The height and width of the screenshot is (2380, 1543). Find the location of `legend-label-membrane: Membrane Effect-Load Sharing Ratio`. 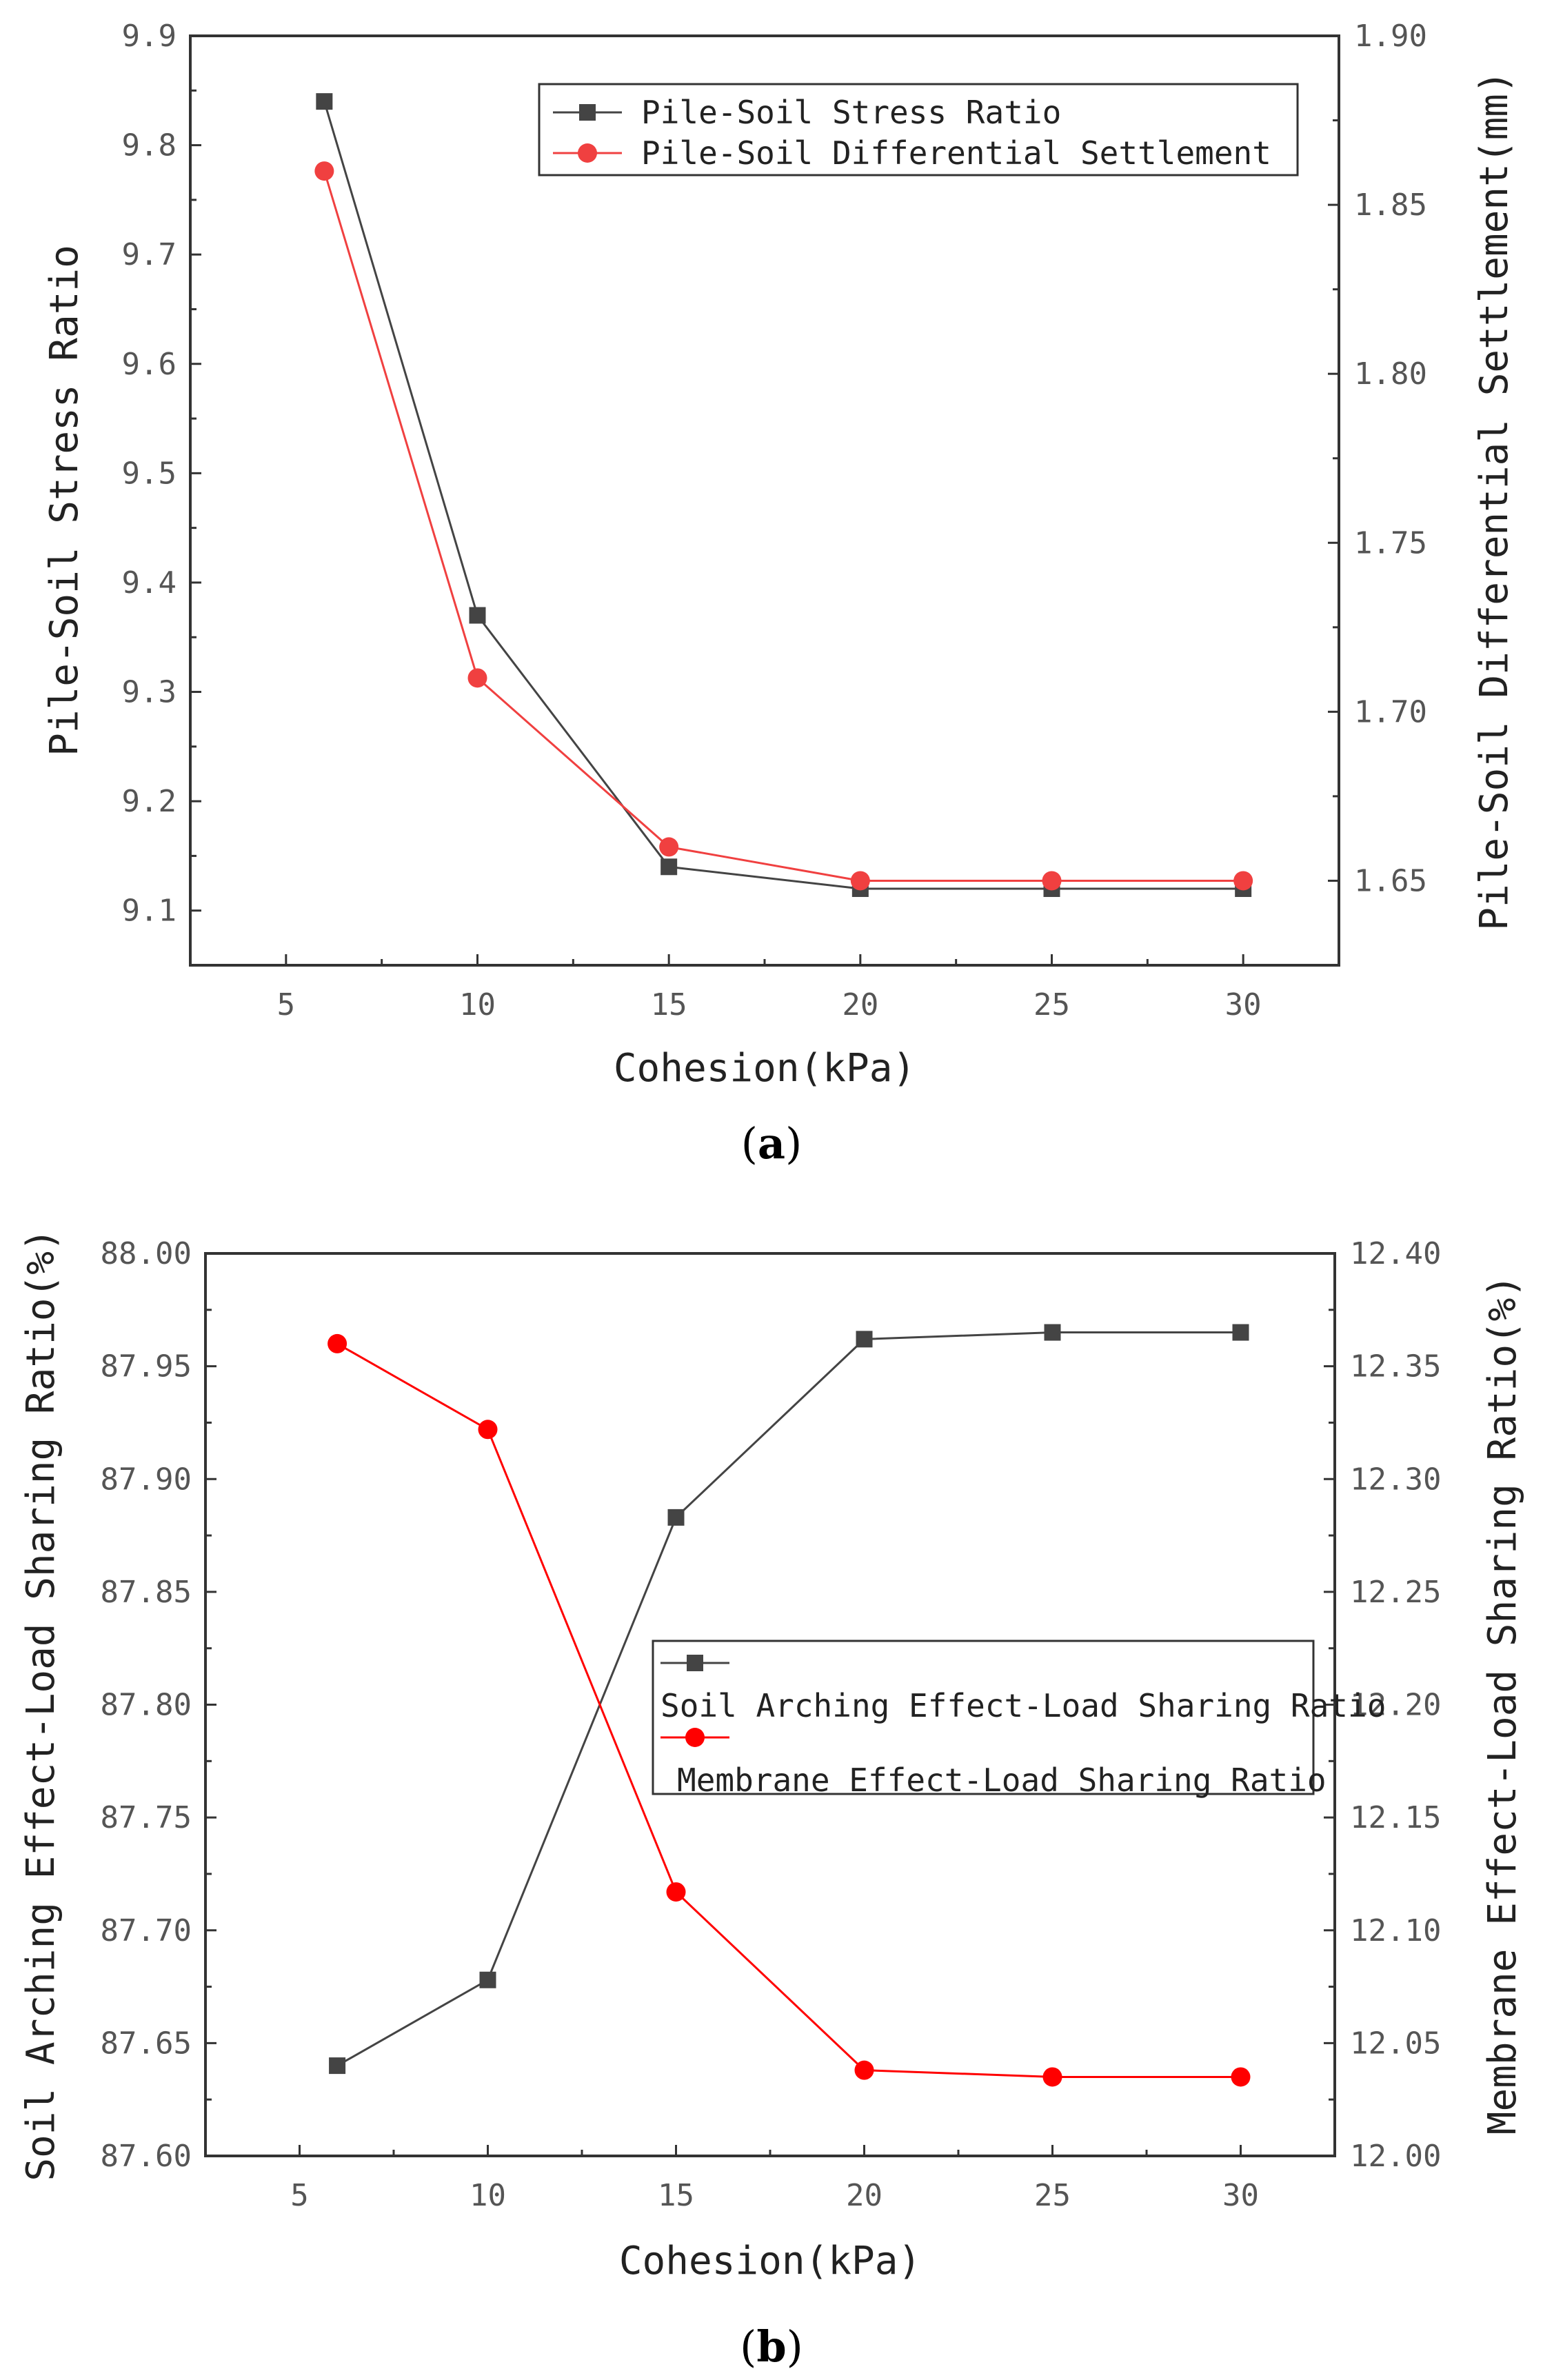

legend-label-membrane: Membrane Effect-Load Sharing Ratio is located at coordinates (1002, 1780).